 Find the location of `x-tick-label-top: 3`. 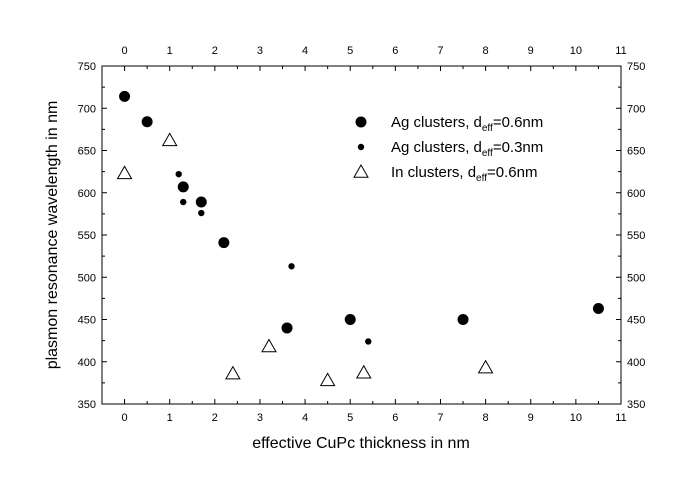

x-tick-label-top: 3 is located at coordinates (260, 51).